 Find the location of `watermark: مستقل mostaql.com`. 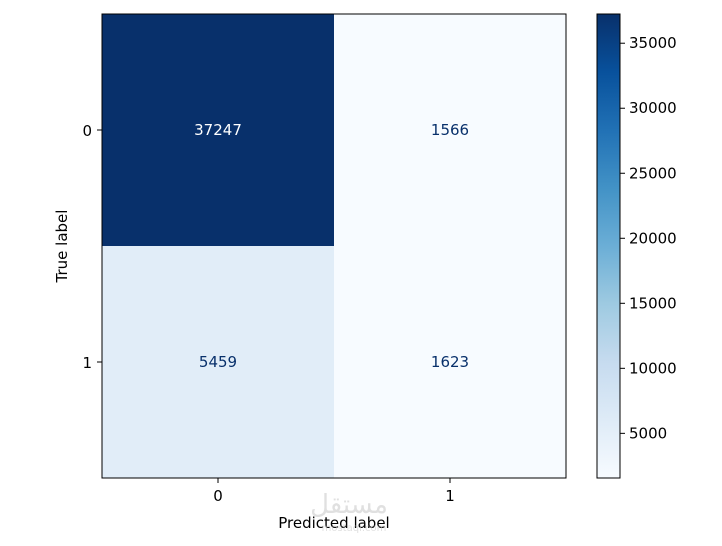

watermark: مستقل mostaql.com is located at coordinates (349, 512).